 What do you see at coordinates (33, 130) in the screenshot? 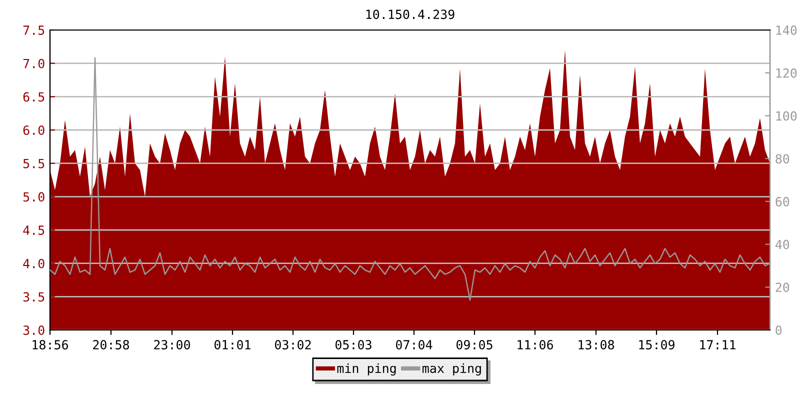
I see `y-tick-label: 6.0` at bounding box center [33, 130].